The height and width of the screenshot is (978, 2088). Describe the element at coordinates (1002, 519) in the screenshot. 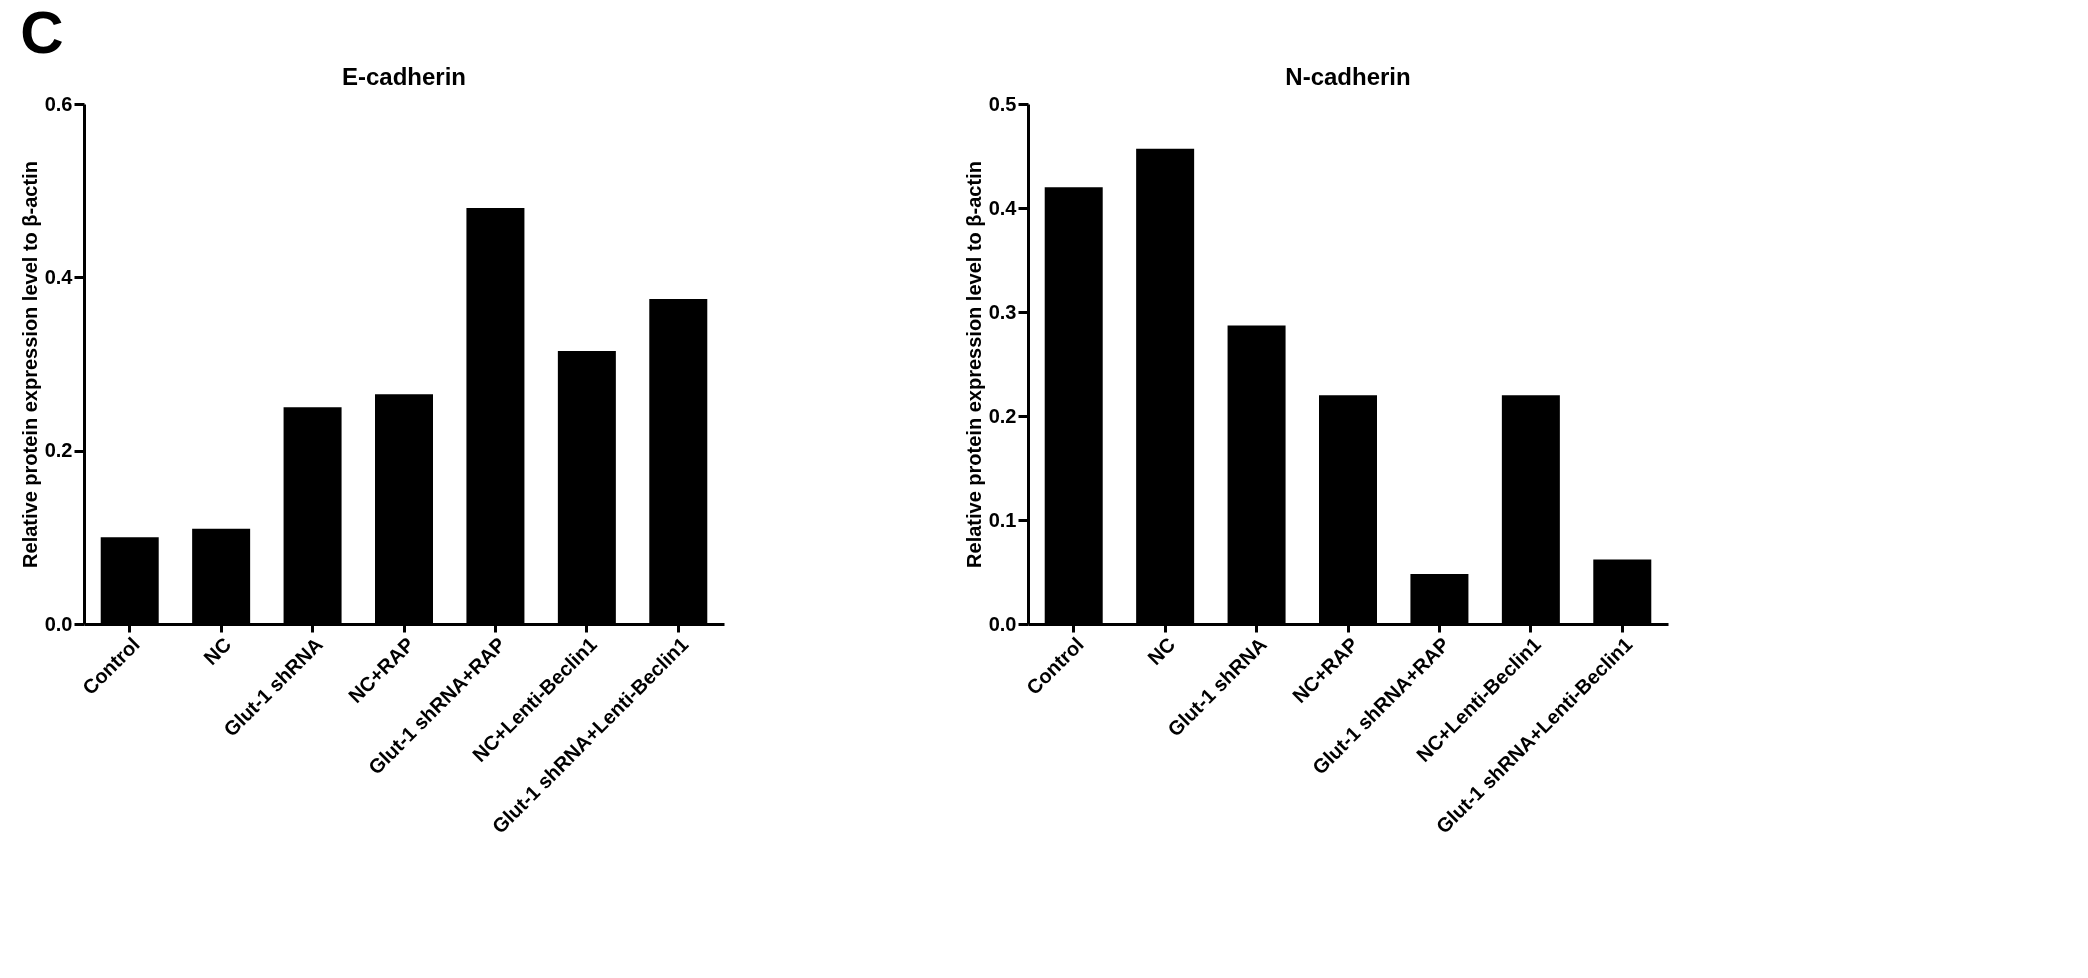

I see `y-tick-label: 0.1` at that location.